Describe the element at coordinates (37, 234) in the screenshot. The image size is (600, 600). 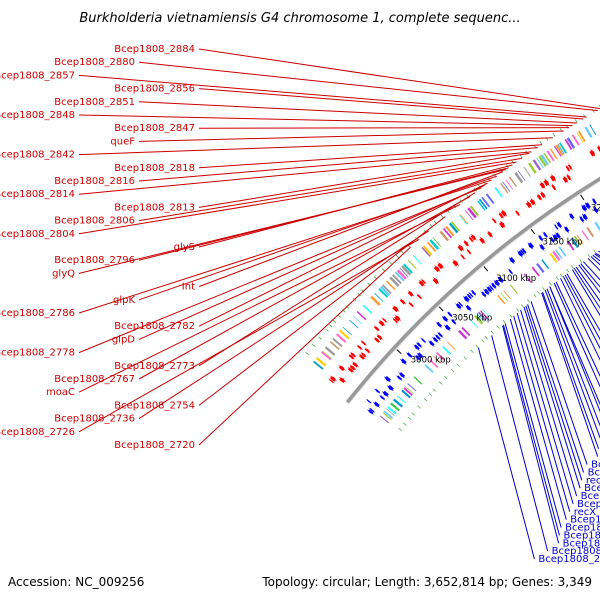
I see `forward-gene-label: Bcep1808_2804` at that location.